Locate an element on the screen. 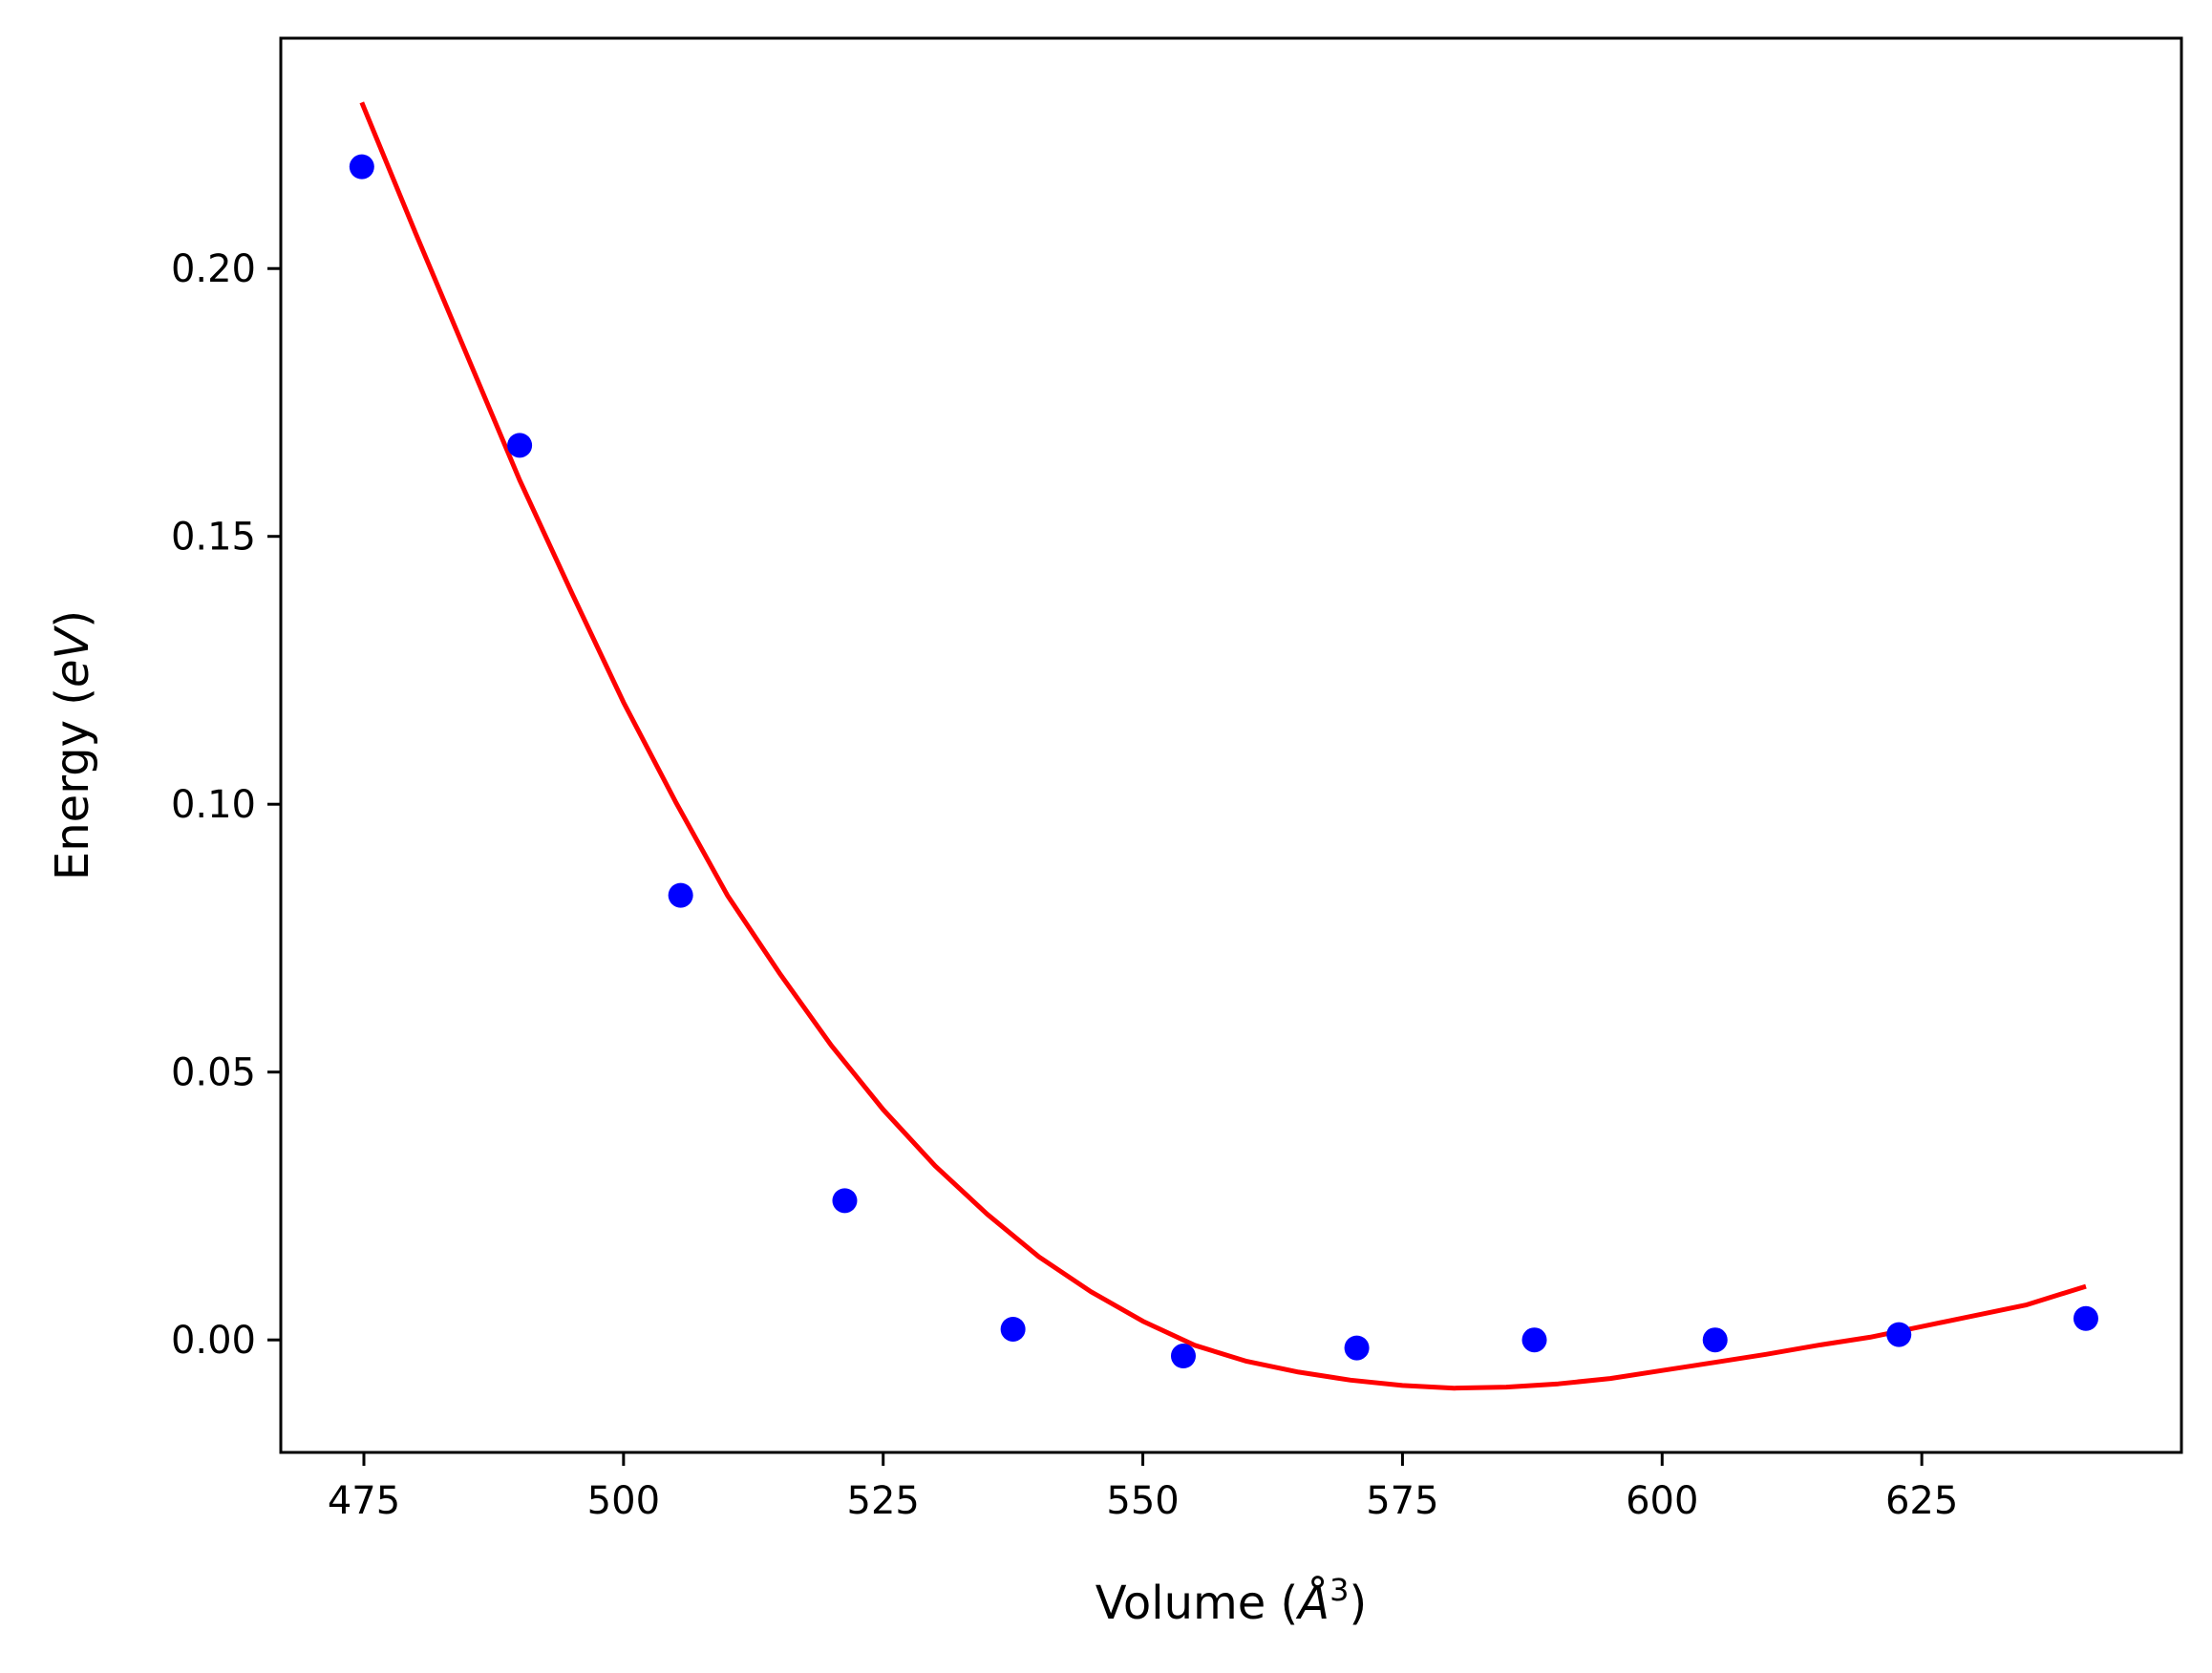  y-axis: 0.00 0.05 0.10 0.15 0.20 is located at coordinates (226, 805).